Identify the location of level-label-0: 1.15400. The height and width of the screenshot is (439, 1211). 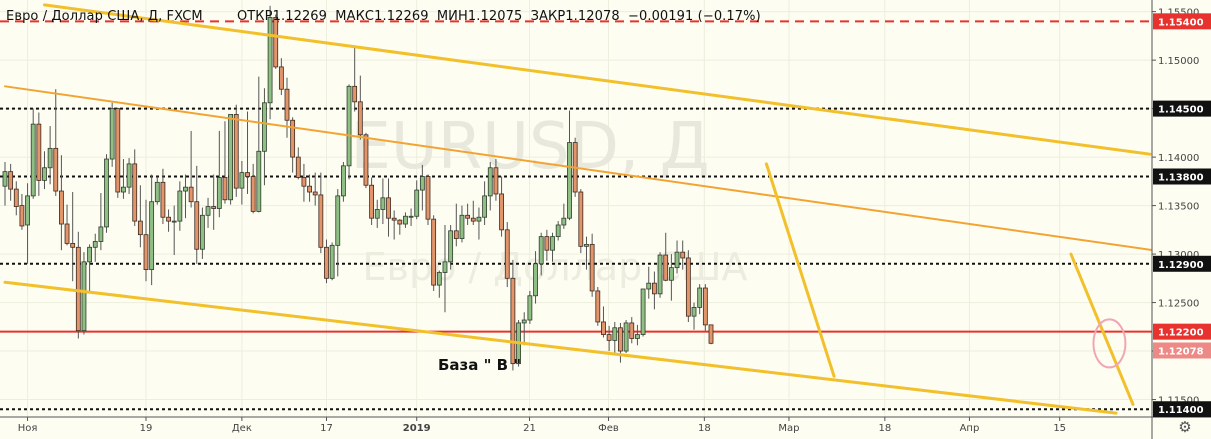
(1181, 22).